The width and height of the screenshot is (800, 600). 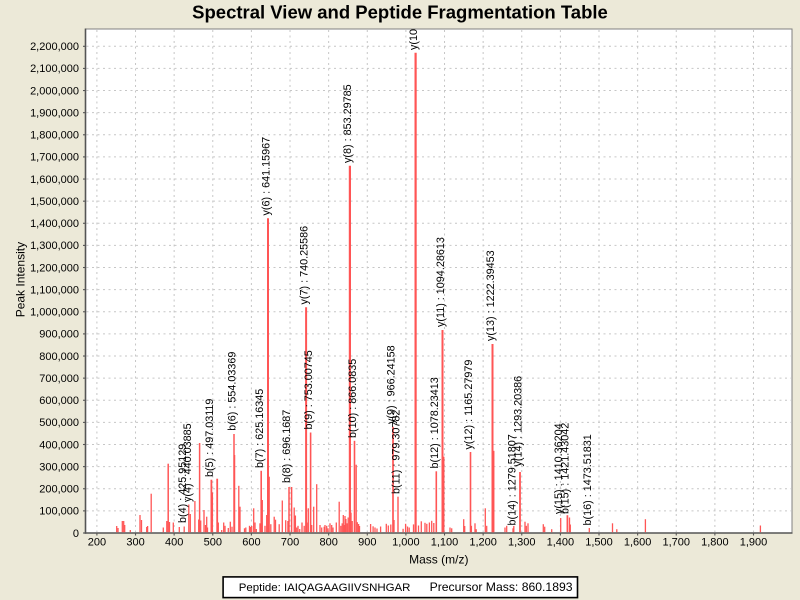 What do you see at coordinates (59, 401) in the screenshot?
I see `svg-text: 600,000` at bounding box center [59, 401].